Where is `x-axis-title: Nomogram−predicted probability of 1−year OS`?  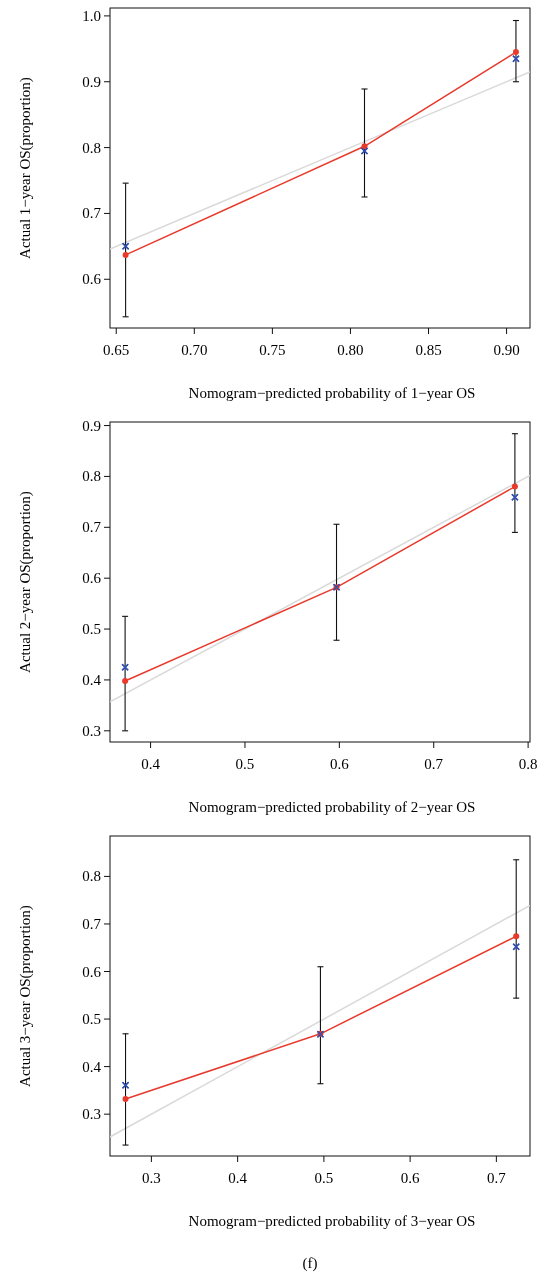 x-axis-title: Nomogram−predicted probability of 1−year OS is located at coordinates (332, 393).